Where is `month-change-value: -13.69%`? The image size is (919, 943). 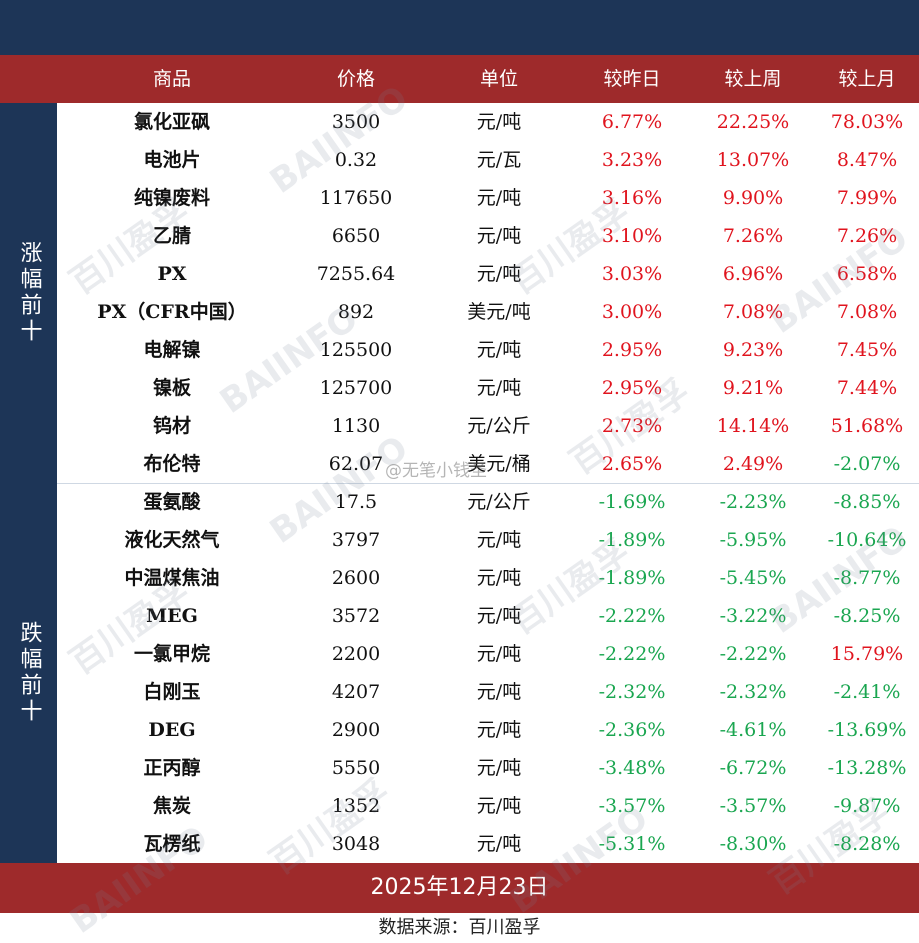 month-change-value: -13.69% is located at coordinates (867, 730).